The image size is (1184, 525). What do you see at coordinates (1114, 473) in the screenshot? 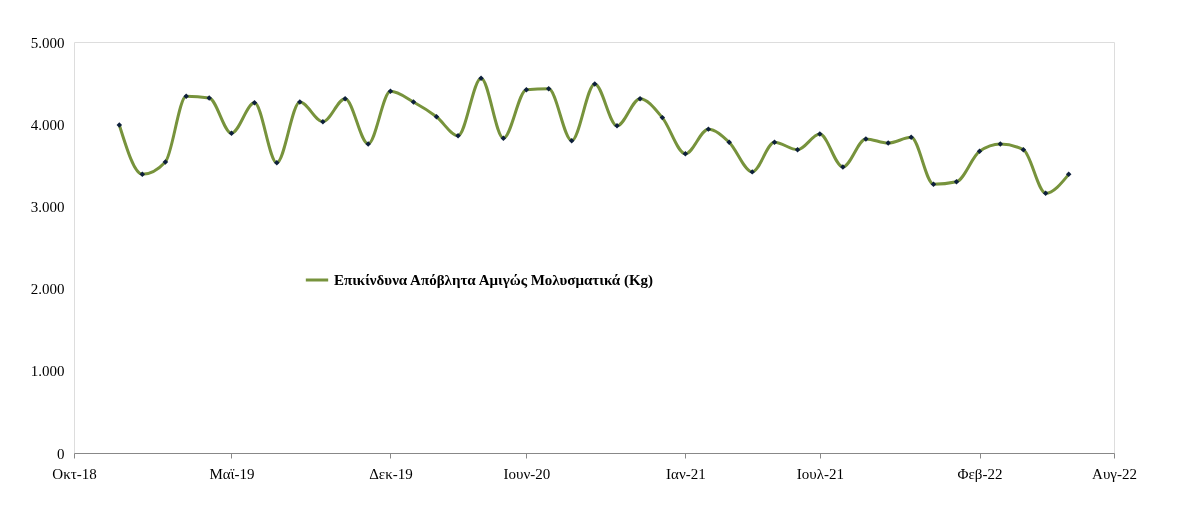
I see `x-tick-label: Αυγ-22` at bounding box center [1114, 473].